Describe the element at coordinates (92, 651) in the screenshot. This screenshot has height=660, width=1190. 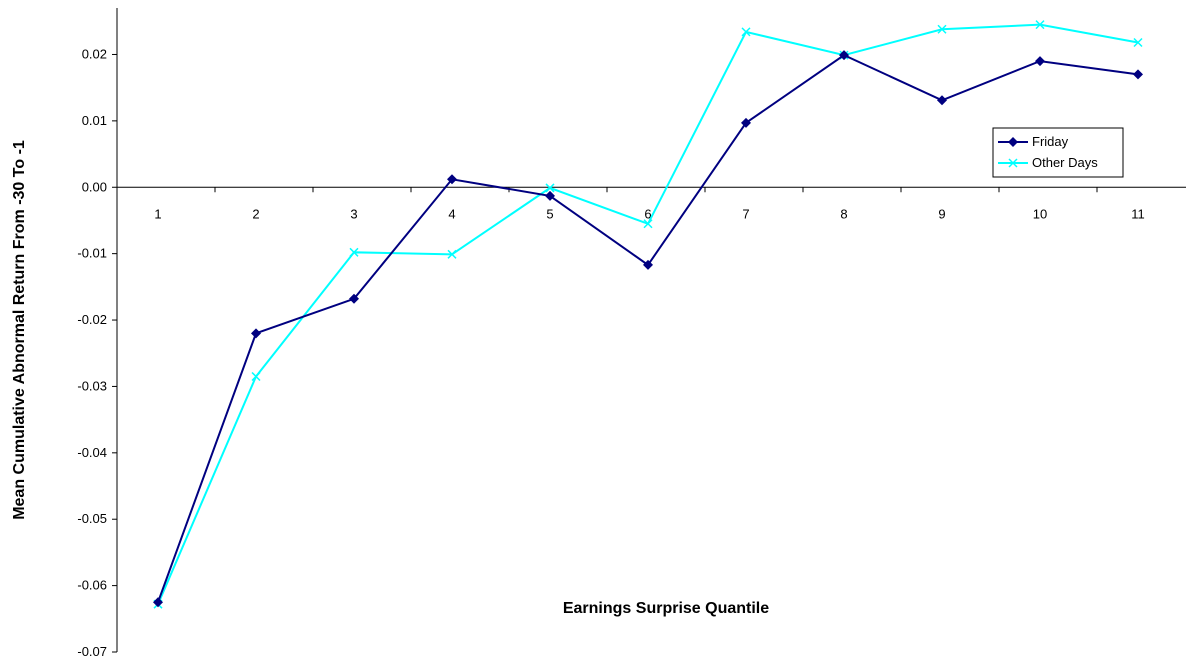
I see `y-tick-label: -0.07` at that location.